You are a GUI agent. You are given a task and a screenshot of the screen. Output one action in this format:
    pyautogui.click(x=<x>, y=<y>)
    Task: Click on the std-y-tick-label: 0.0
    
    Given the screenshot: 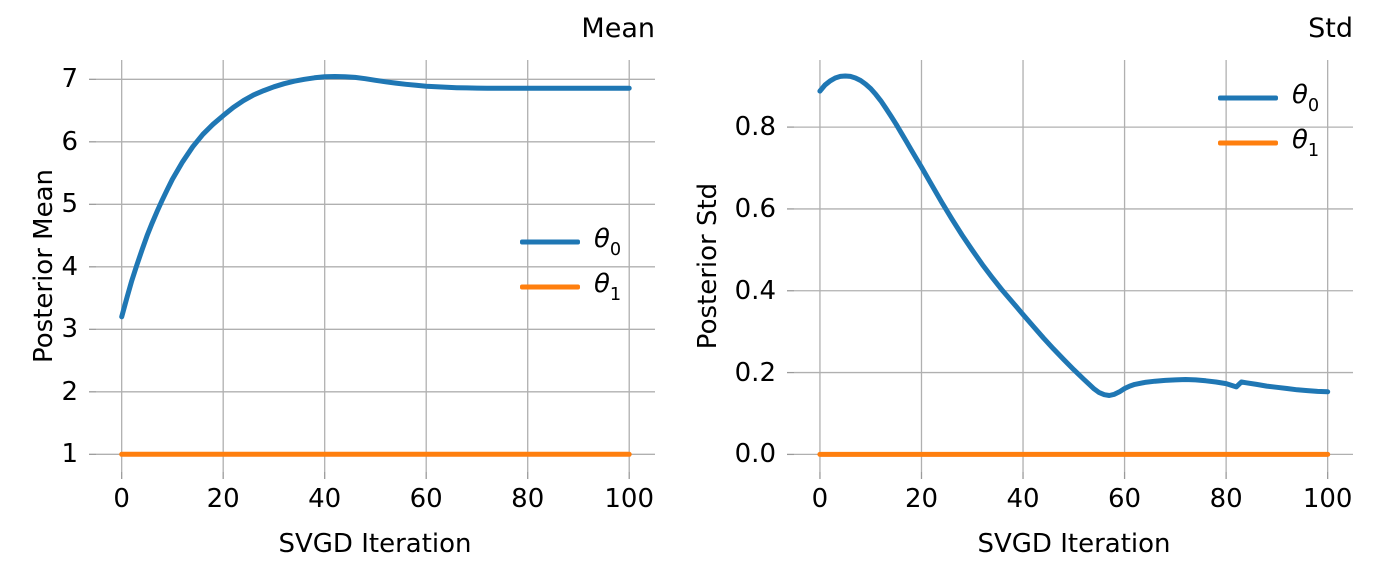 What is the action you would take?
    pyautogui.click(x=755, y=454)
    